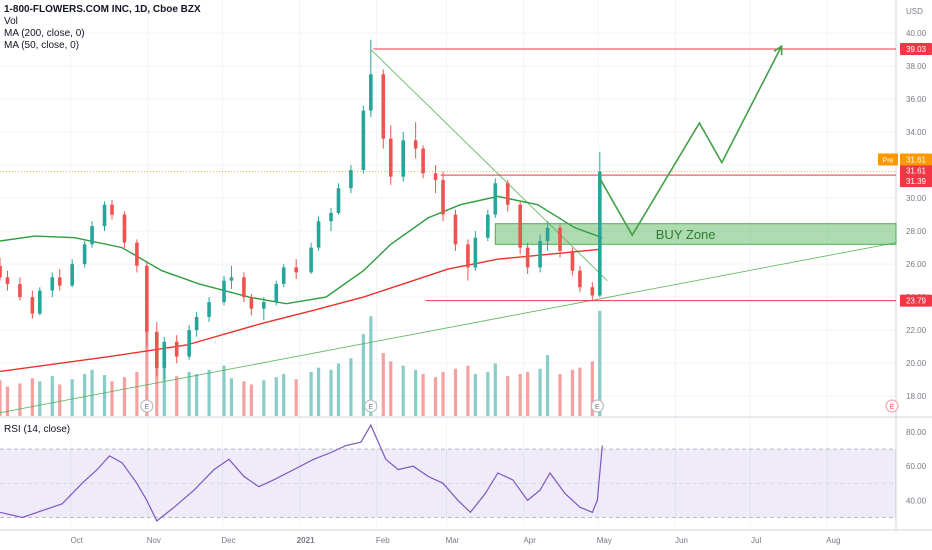  What do you see at coordinates (686, 234) in the screenshot?
I see `buy-zone-label: BUY Zone` at bounding box center [686, 234].